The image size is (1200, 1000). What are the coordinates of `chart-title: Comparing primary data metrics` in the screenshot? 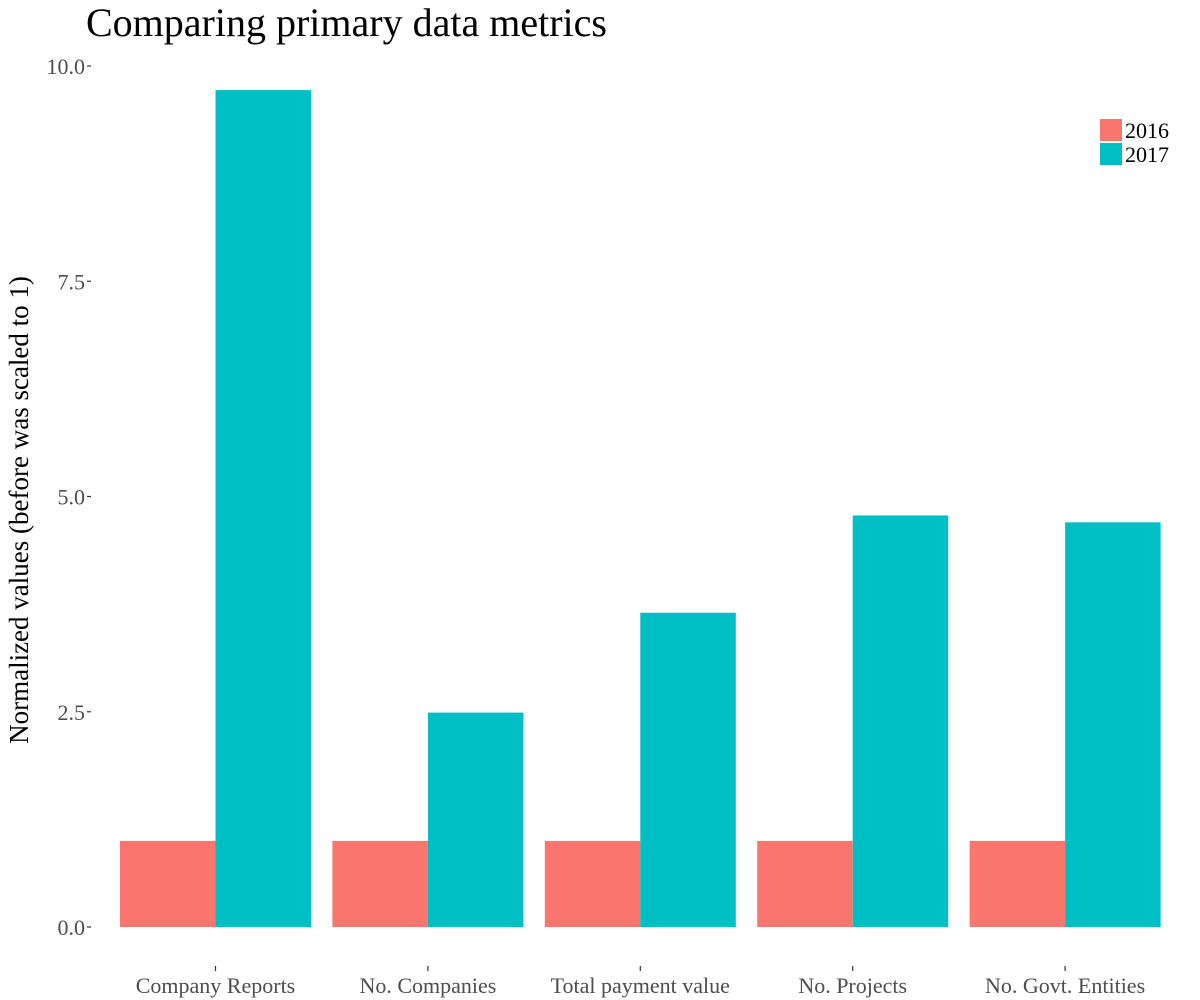 It's located at (346, 22).